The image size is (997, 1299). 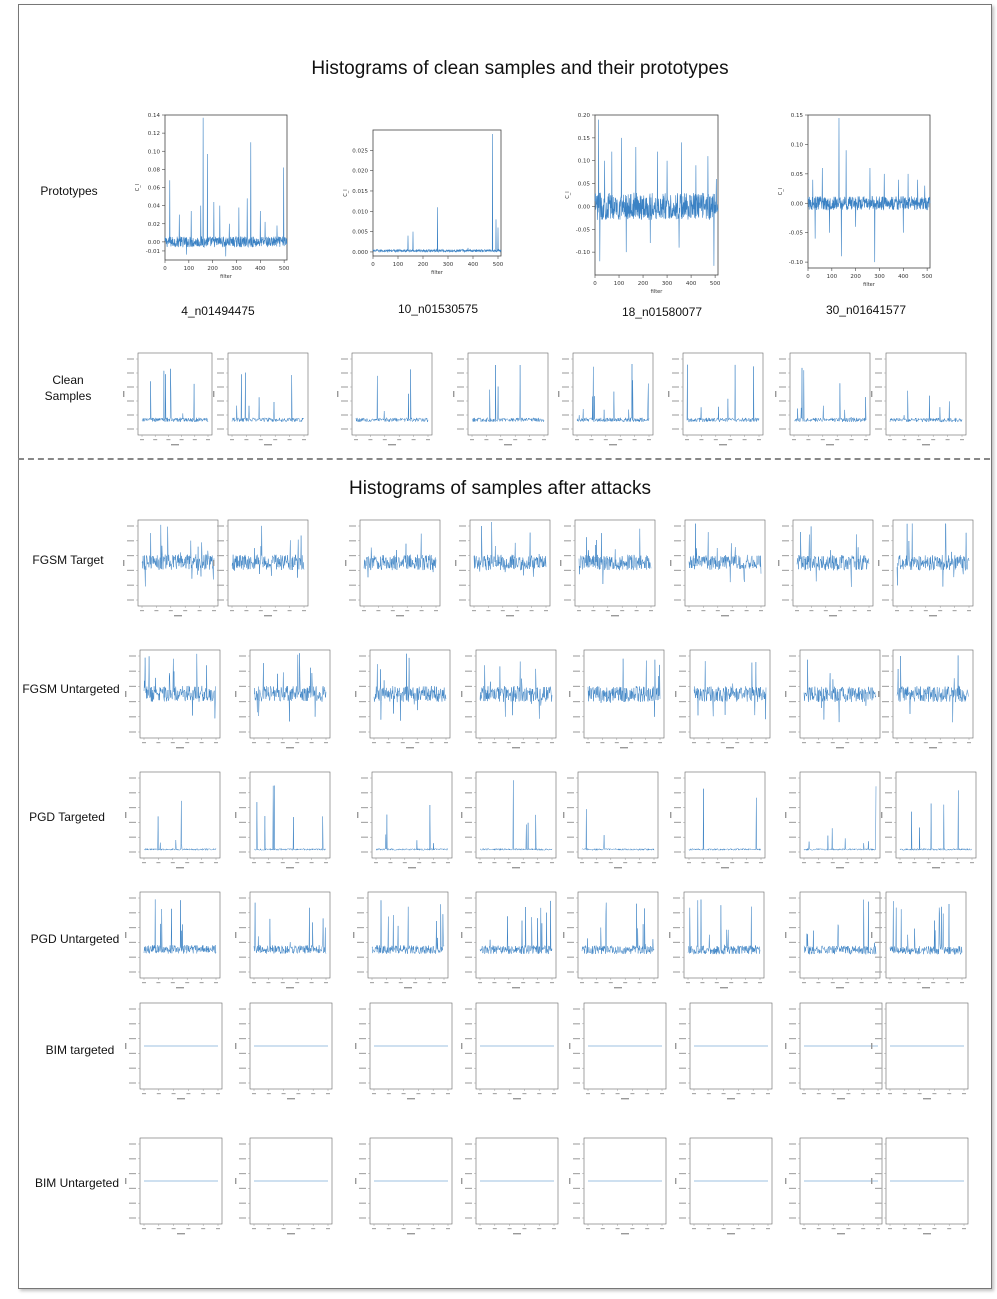 What do you see at coordinates (154, 134) in the screenshot?
I see `y-tick-label: 0.12` at bounding box center [154, 134].